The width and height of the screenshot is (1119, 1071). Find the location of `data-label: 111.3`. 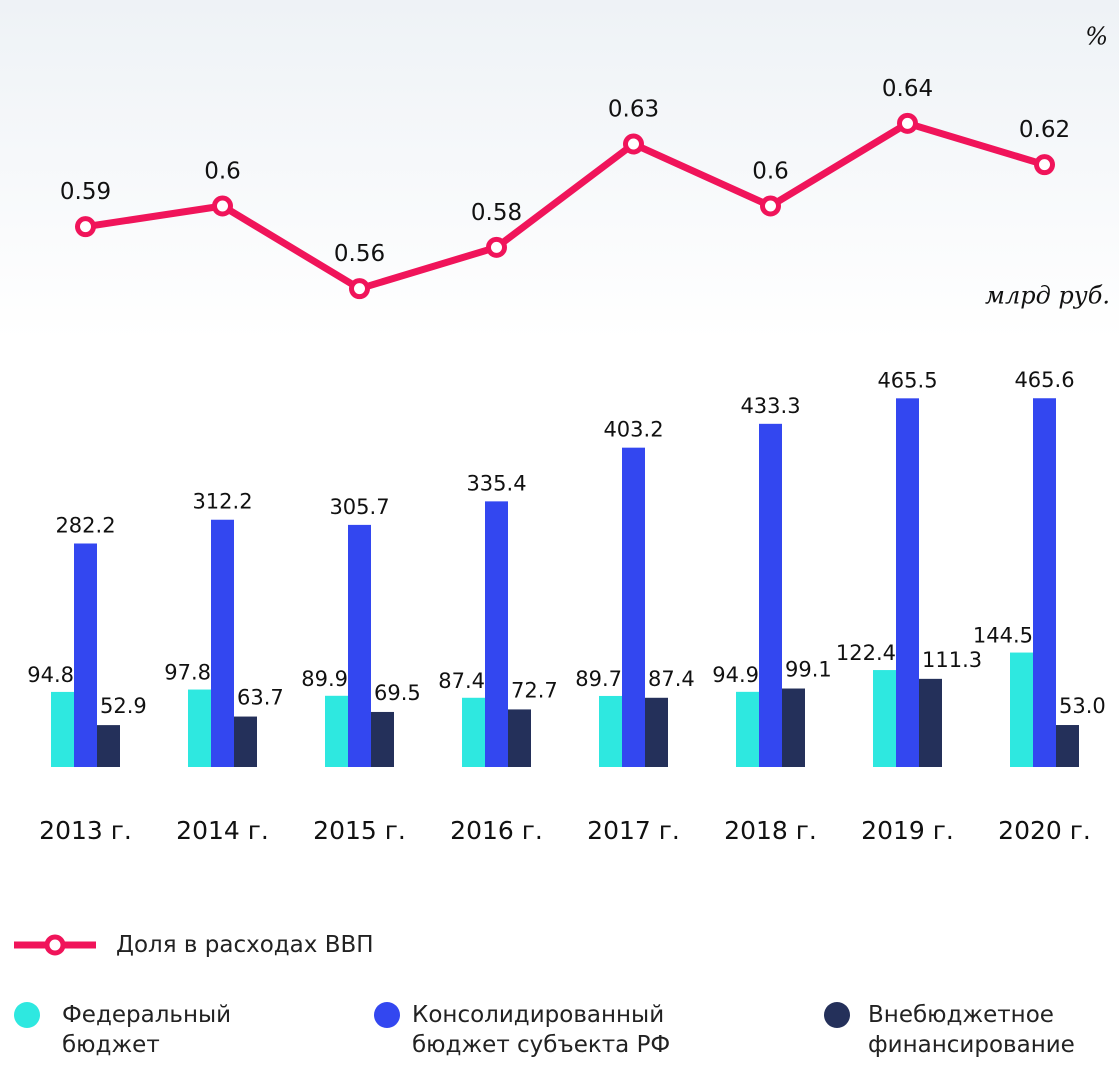

data-label: 111.3 is located at coordinates (952, 660).